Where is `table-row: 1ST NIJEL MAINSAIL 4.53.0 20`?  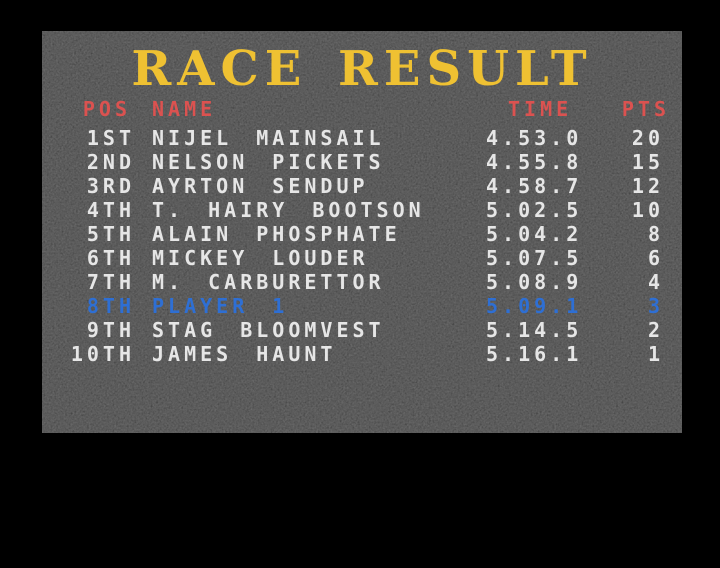
table-row: 1ST NIJEL MAINSAIL 4.53.0 20 is located at coordinates (362, 138).